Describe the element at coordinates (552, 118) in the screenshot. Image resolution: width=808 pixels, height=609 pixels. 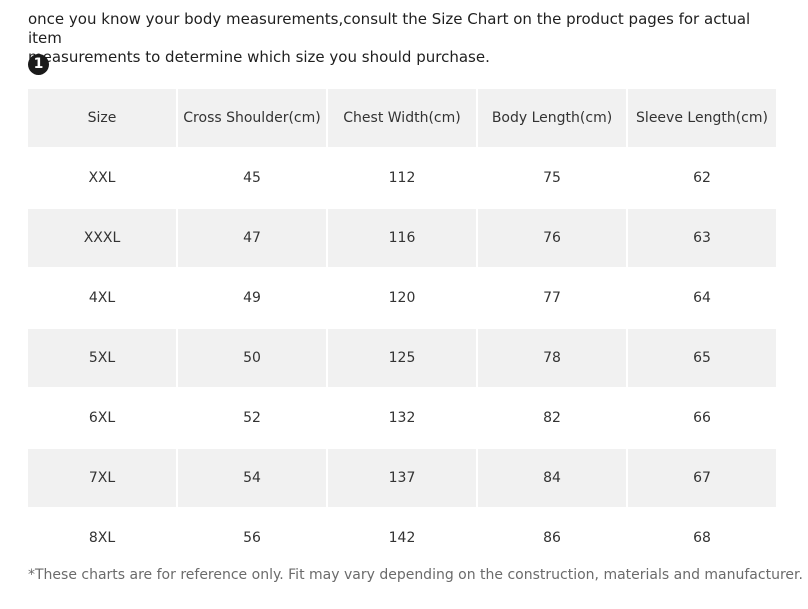
I see `header-body-length: Body Length(cm)` at that location.